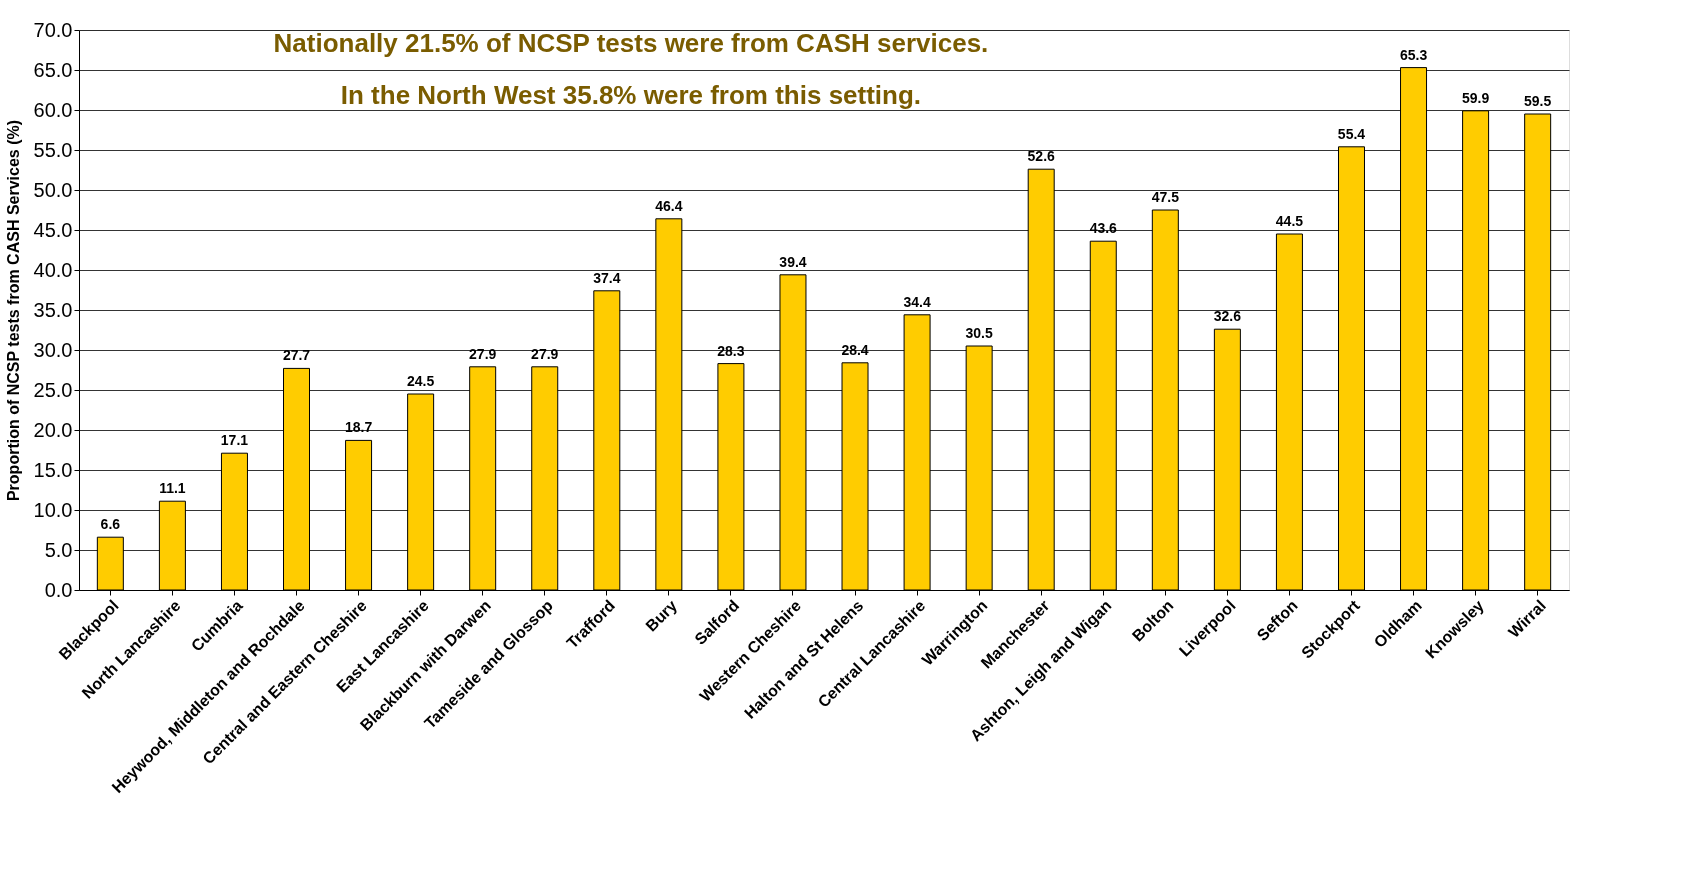  I want to click on data-label: 37.4, so click(607, 277).